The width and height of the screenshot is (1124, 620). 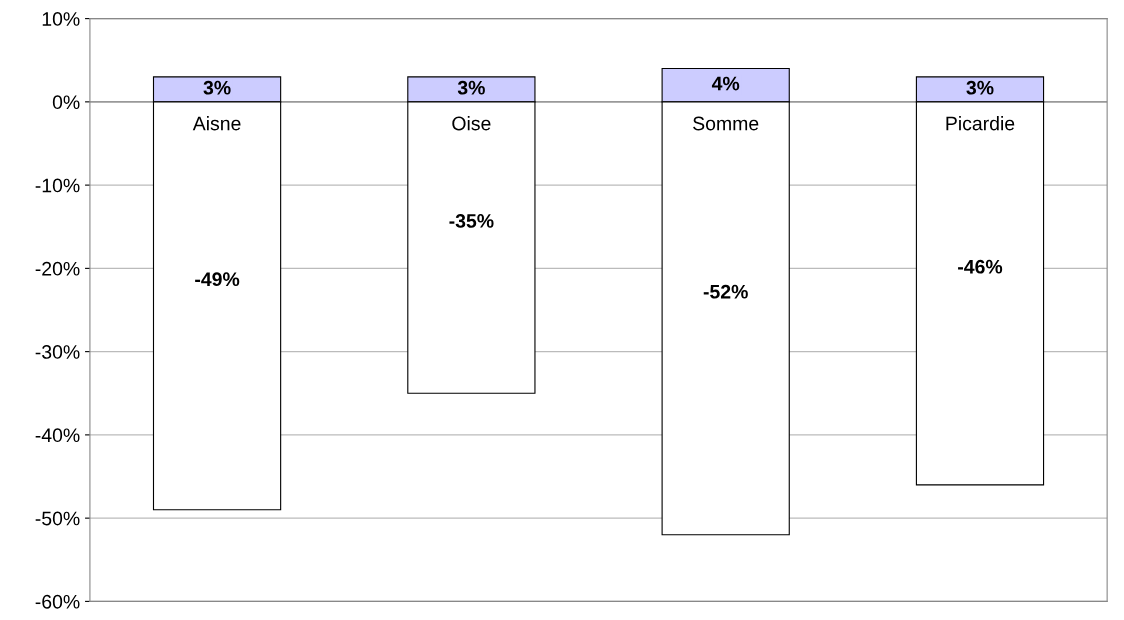 I want to click on y-tick-label: -40%, so click(x=57, y=435).